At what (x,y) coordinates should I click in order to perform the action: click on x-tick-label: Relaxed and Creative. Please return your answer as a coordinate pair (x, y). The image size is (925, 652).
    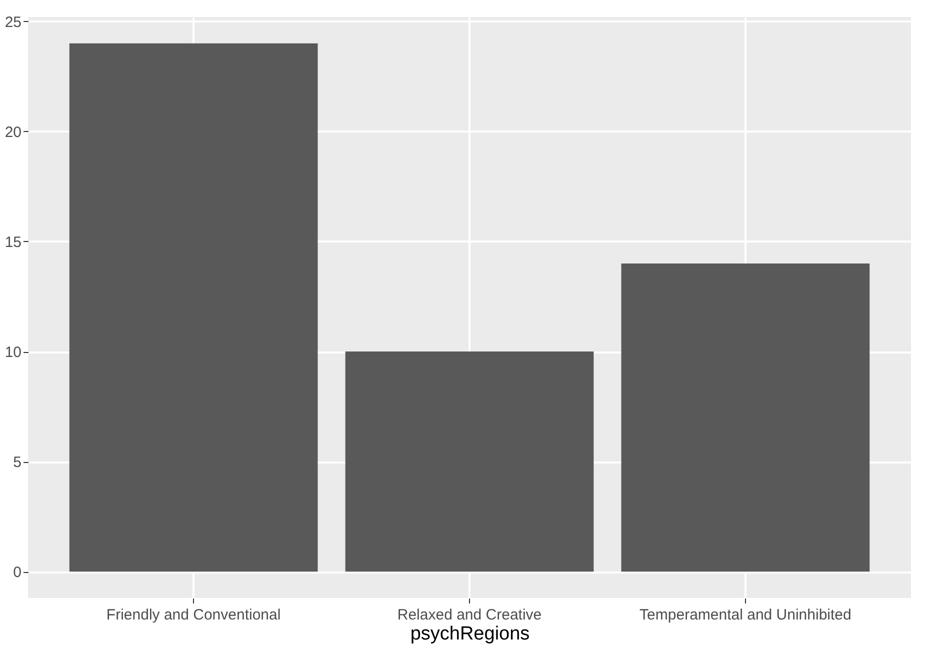
    Looking at the image, I should click on (469, 615).